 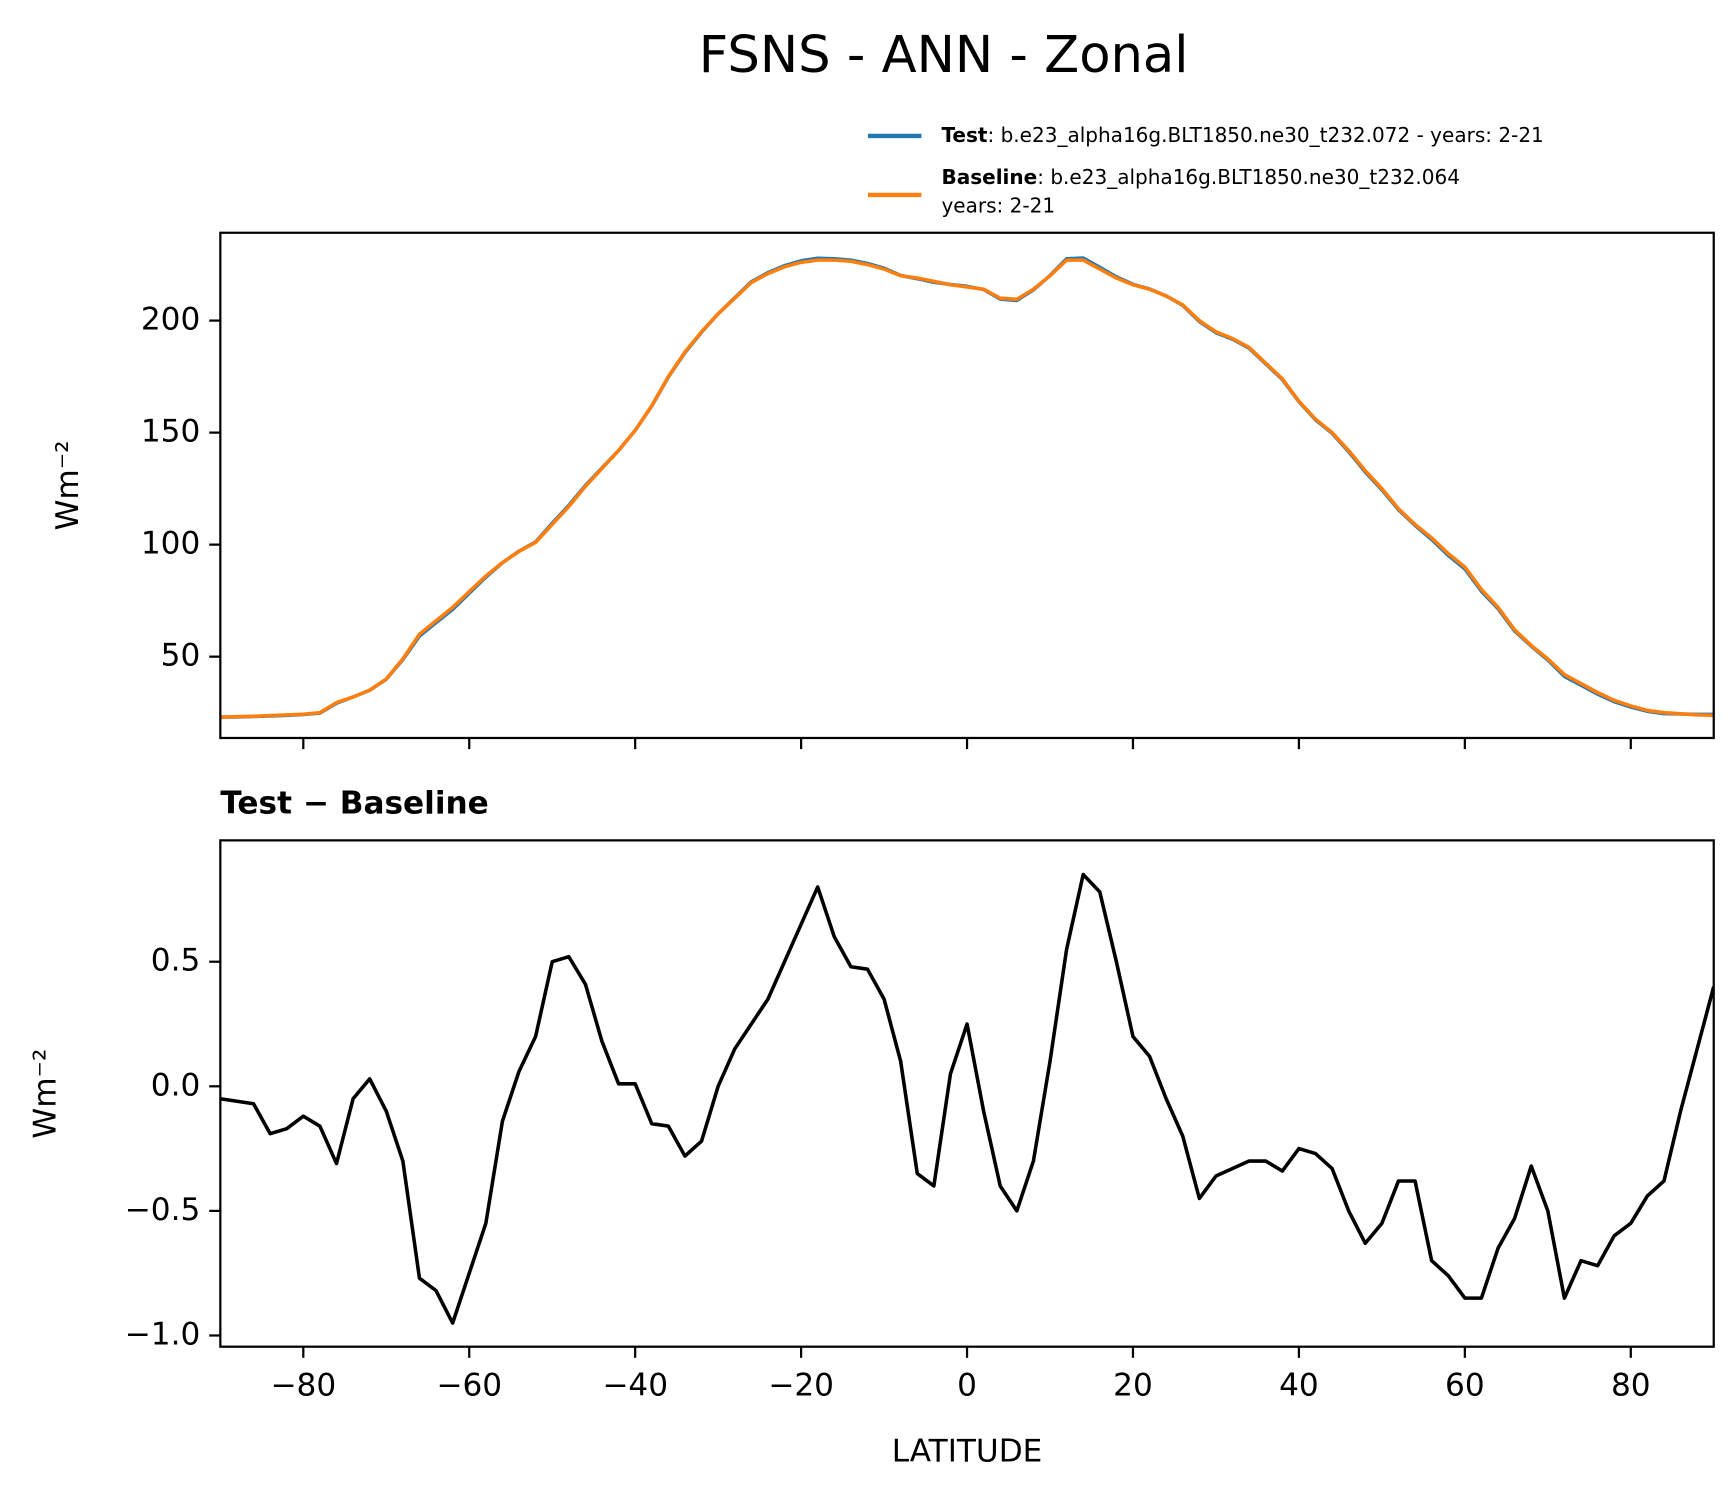 What do you see at coordinates (163, 1334) in the screenshot?
I see `y-tick-label: −1.0` at bounding box center [163, 1334].